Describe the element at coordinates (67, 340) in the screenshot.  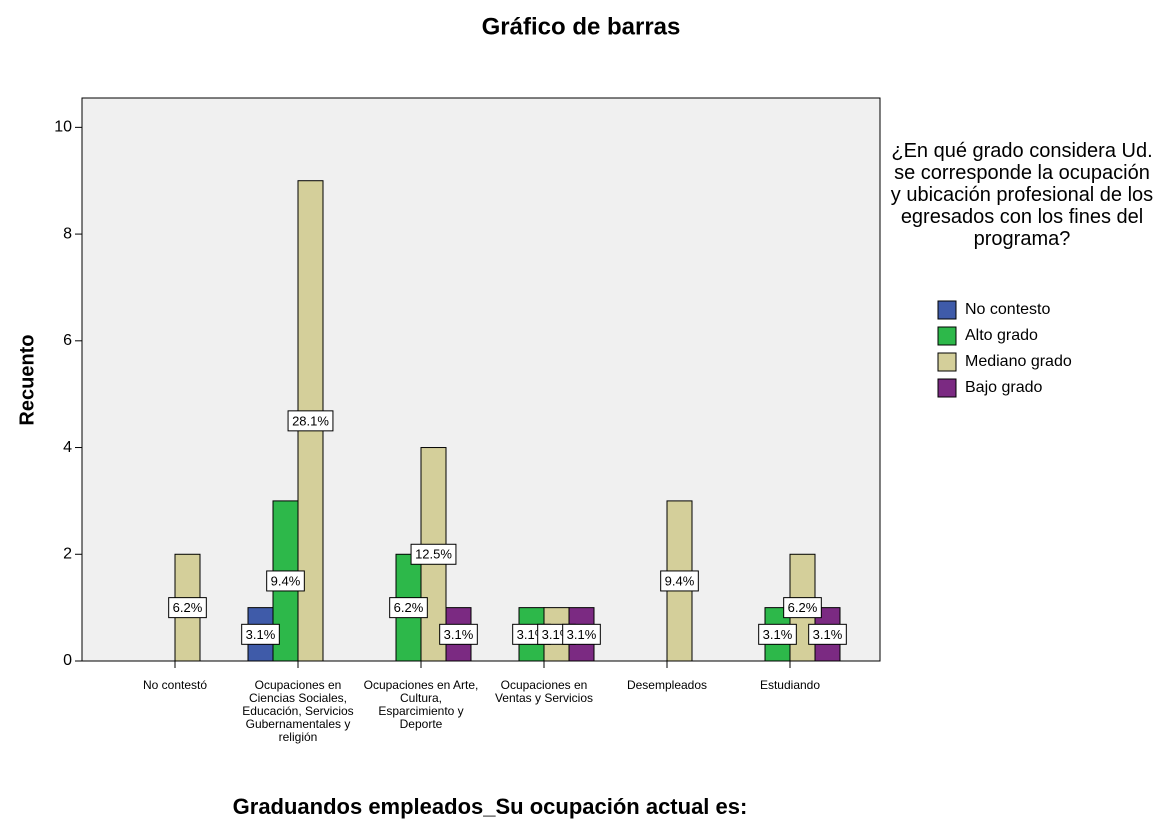
I see `y-tick-label: 6` at that location.